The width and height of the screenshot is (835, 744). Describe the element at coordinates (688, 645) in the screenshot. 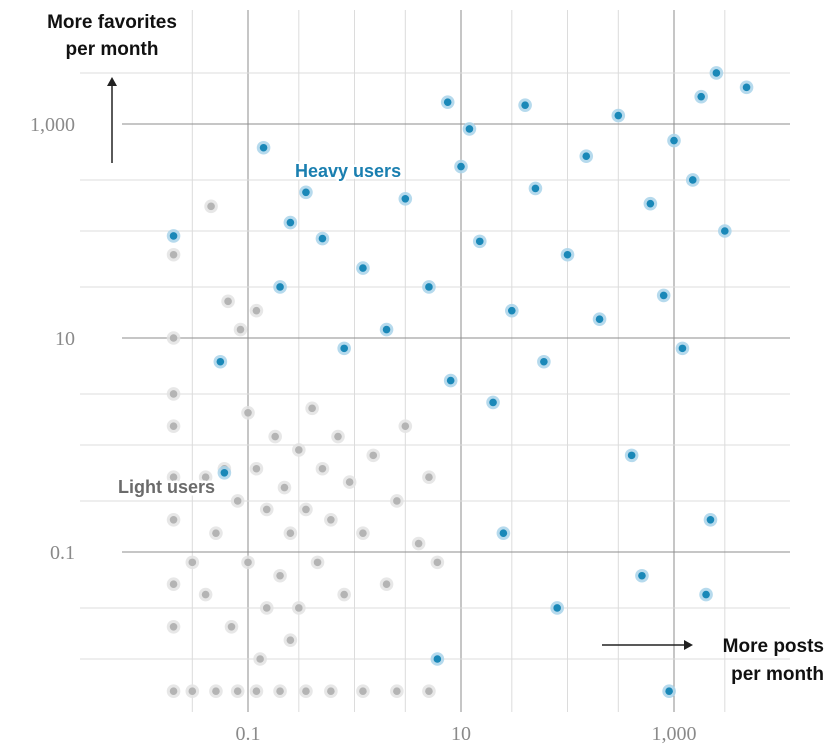

I see `x-axis-arrow-head` at that location.